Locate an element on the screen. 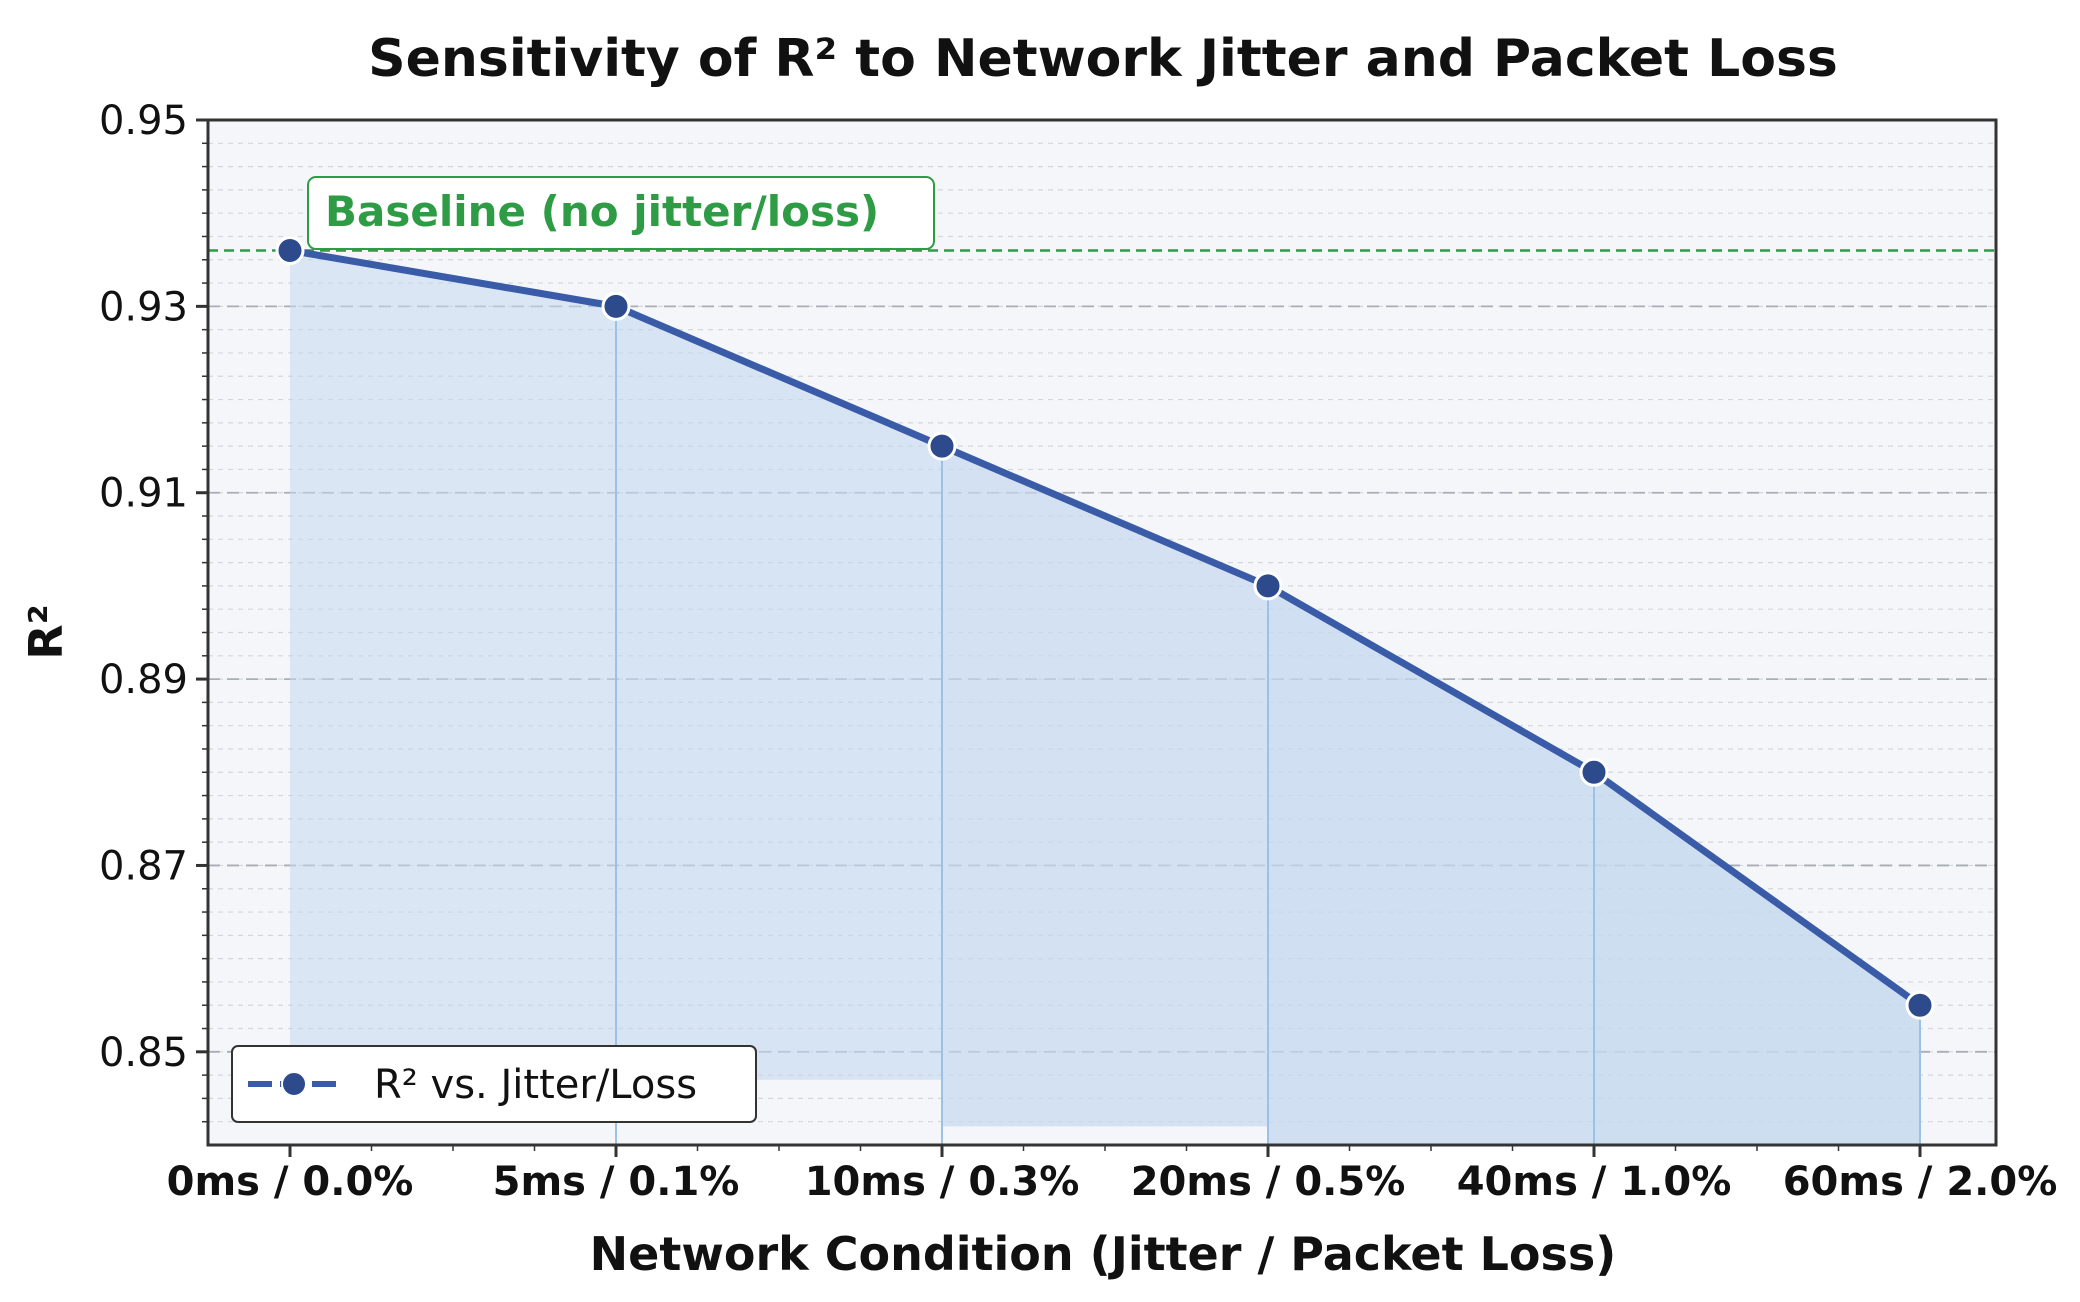 The image size is (2080, 1302). legend: R² vs. Jitter/Loss is located at coordinates (494, 1084).